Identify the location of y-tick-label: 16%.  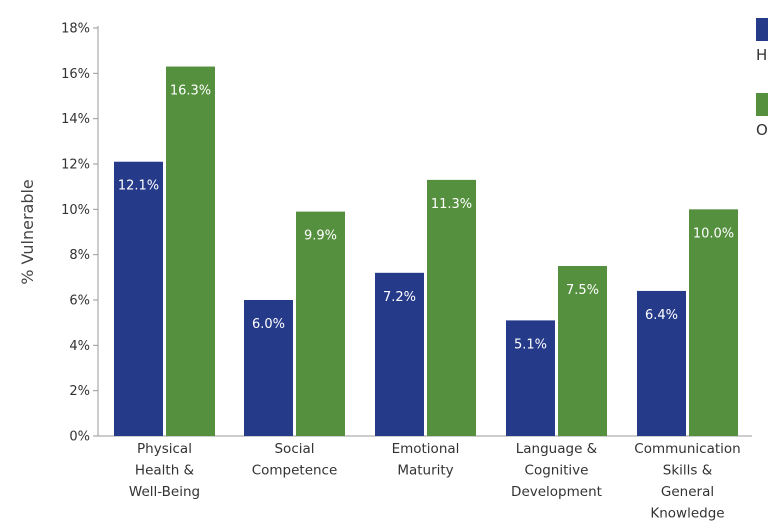
(75, 74).